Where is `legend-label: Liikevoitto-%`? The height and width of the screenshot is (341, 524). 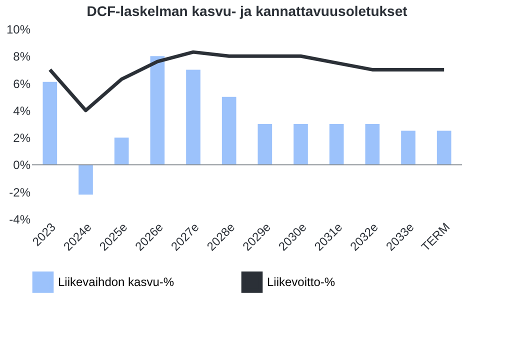 legend-label: Liikevoitto-% is located at coordinates (301, 282).